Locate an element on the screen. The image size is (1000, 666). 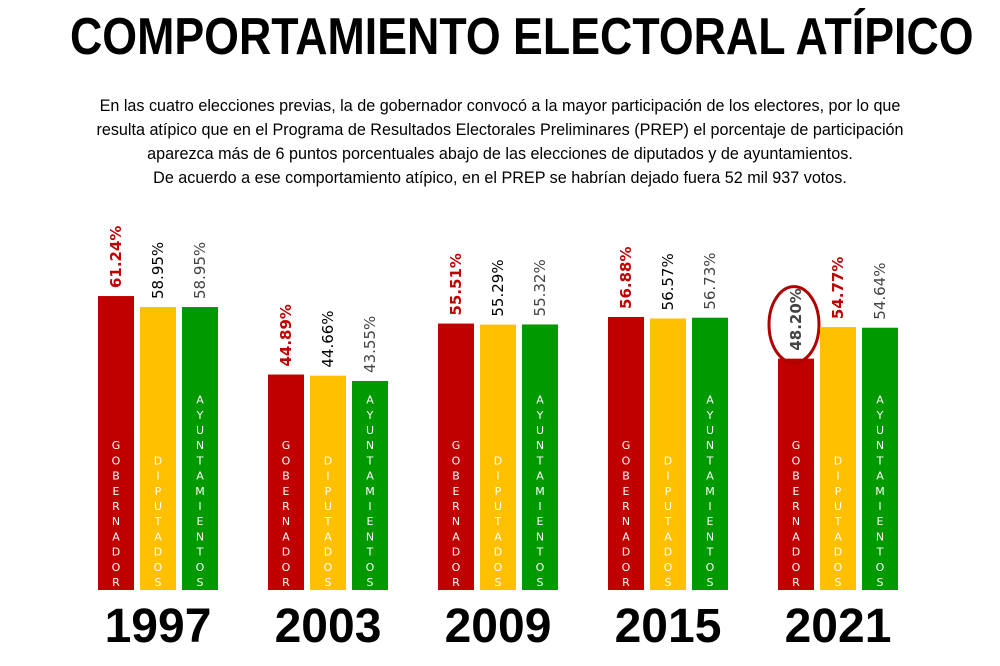
bar-ayuntamientos-2021 is located at coordinates (880, 458).